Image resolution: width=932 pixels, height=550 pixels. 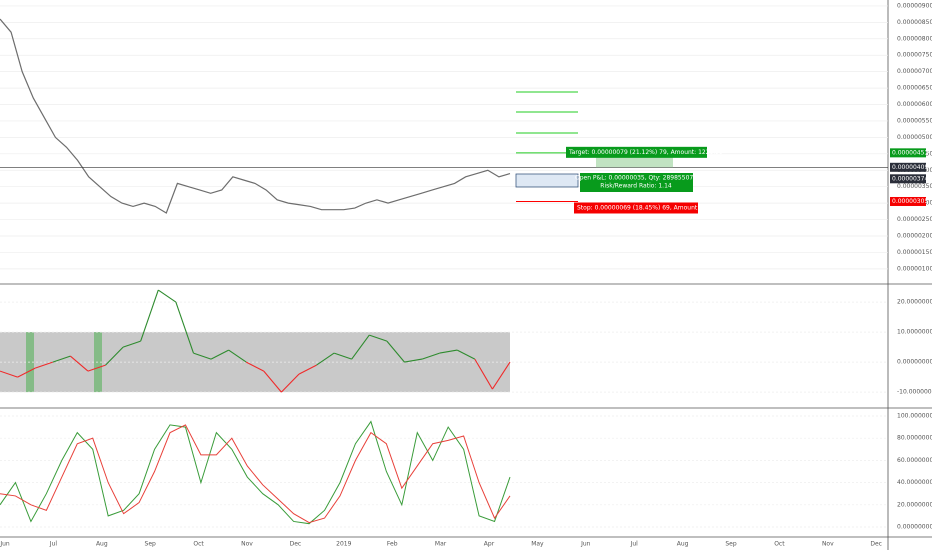 I want to click on time-label: Apr, so click(x=489, y=544).